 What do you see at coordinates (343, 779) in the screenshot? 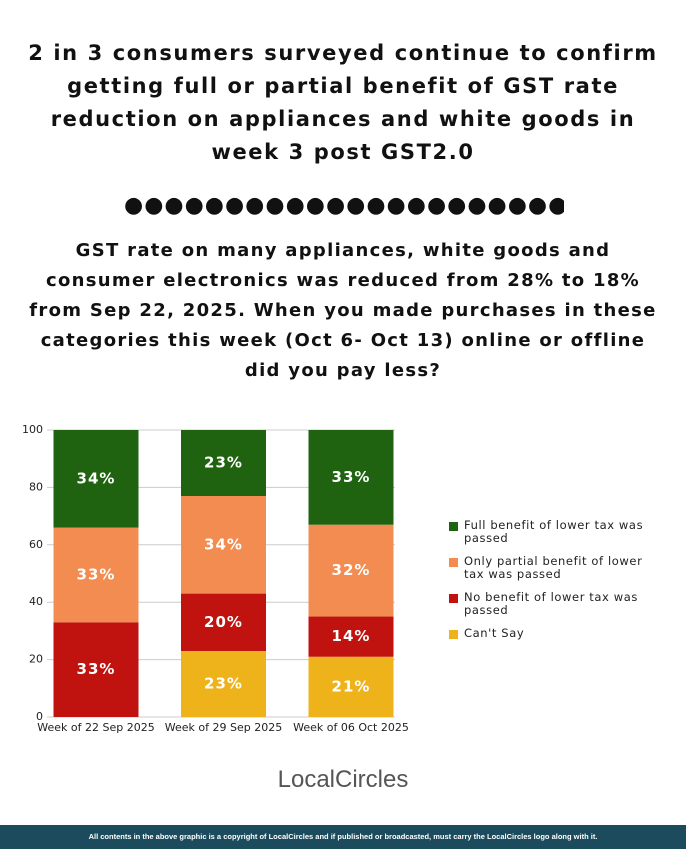
I see `logo: LocalCircles` at bounding box center [343, 779].